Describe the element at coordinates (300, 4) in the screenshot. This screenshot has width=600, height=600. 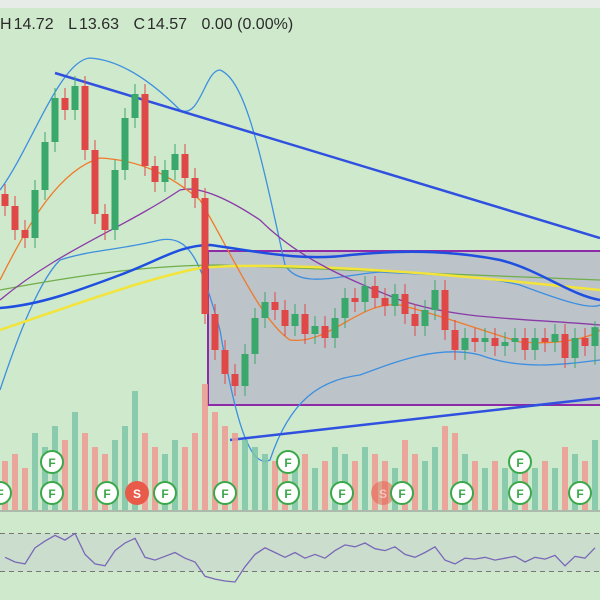
I see `top-bar` at that location.